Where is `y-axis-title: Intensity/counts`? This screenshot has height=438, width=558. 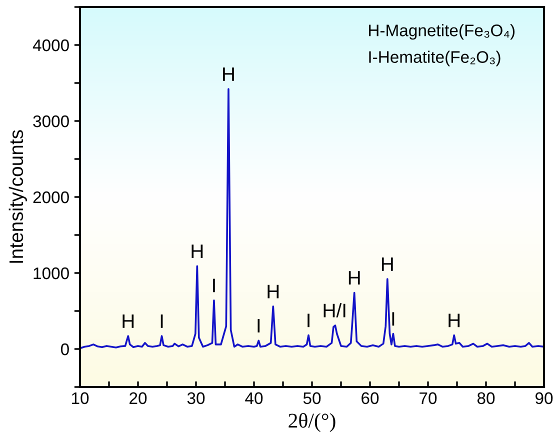 y-axis-title: Intensity/counts is located at coordinates (17, 196).